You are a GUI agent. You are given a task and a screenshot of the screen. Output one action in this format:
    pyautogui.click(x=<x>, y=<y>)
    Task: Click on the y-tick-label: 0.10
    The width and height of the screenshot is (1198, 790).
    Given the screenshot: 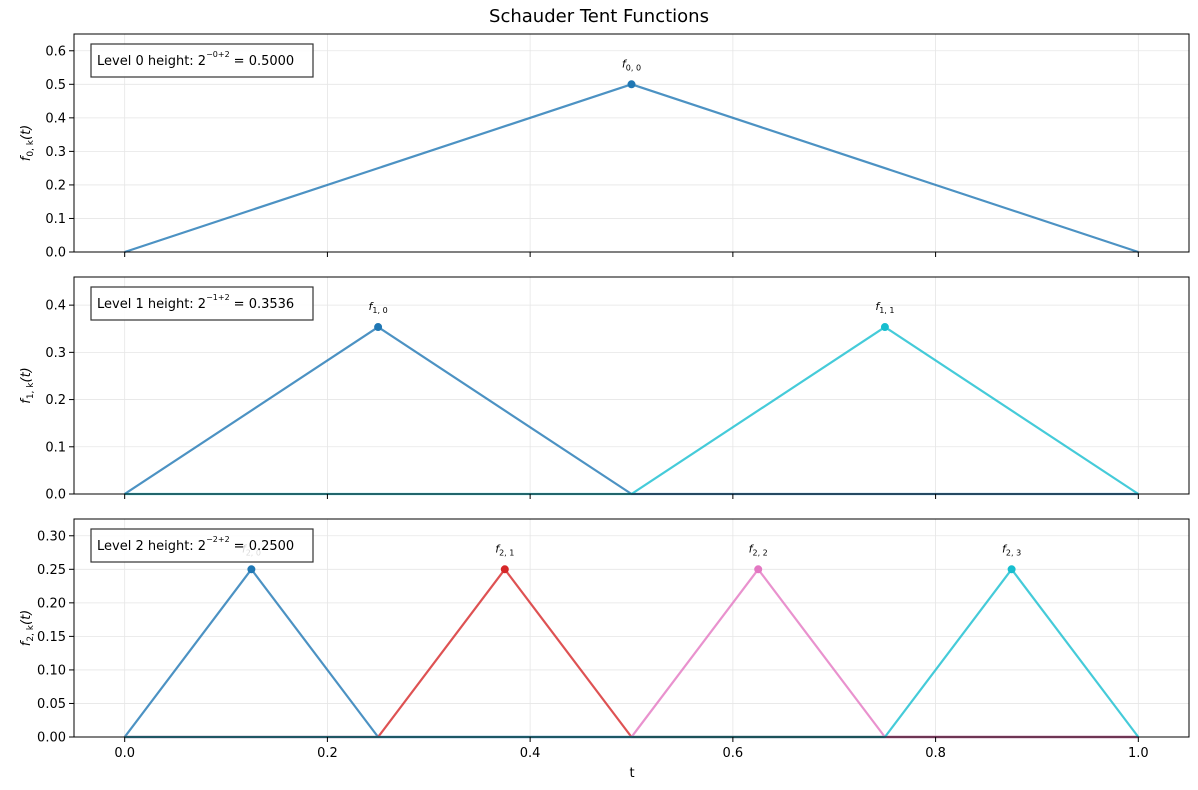 What is the action you would take?
    pyautogui.click(x=51, y=670)
    